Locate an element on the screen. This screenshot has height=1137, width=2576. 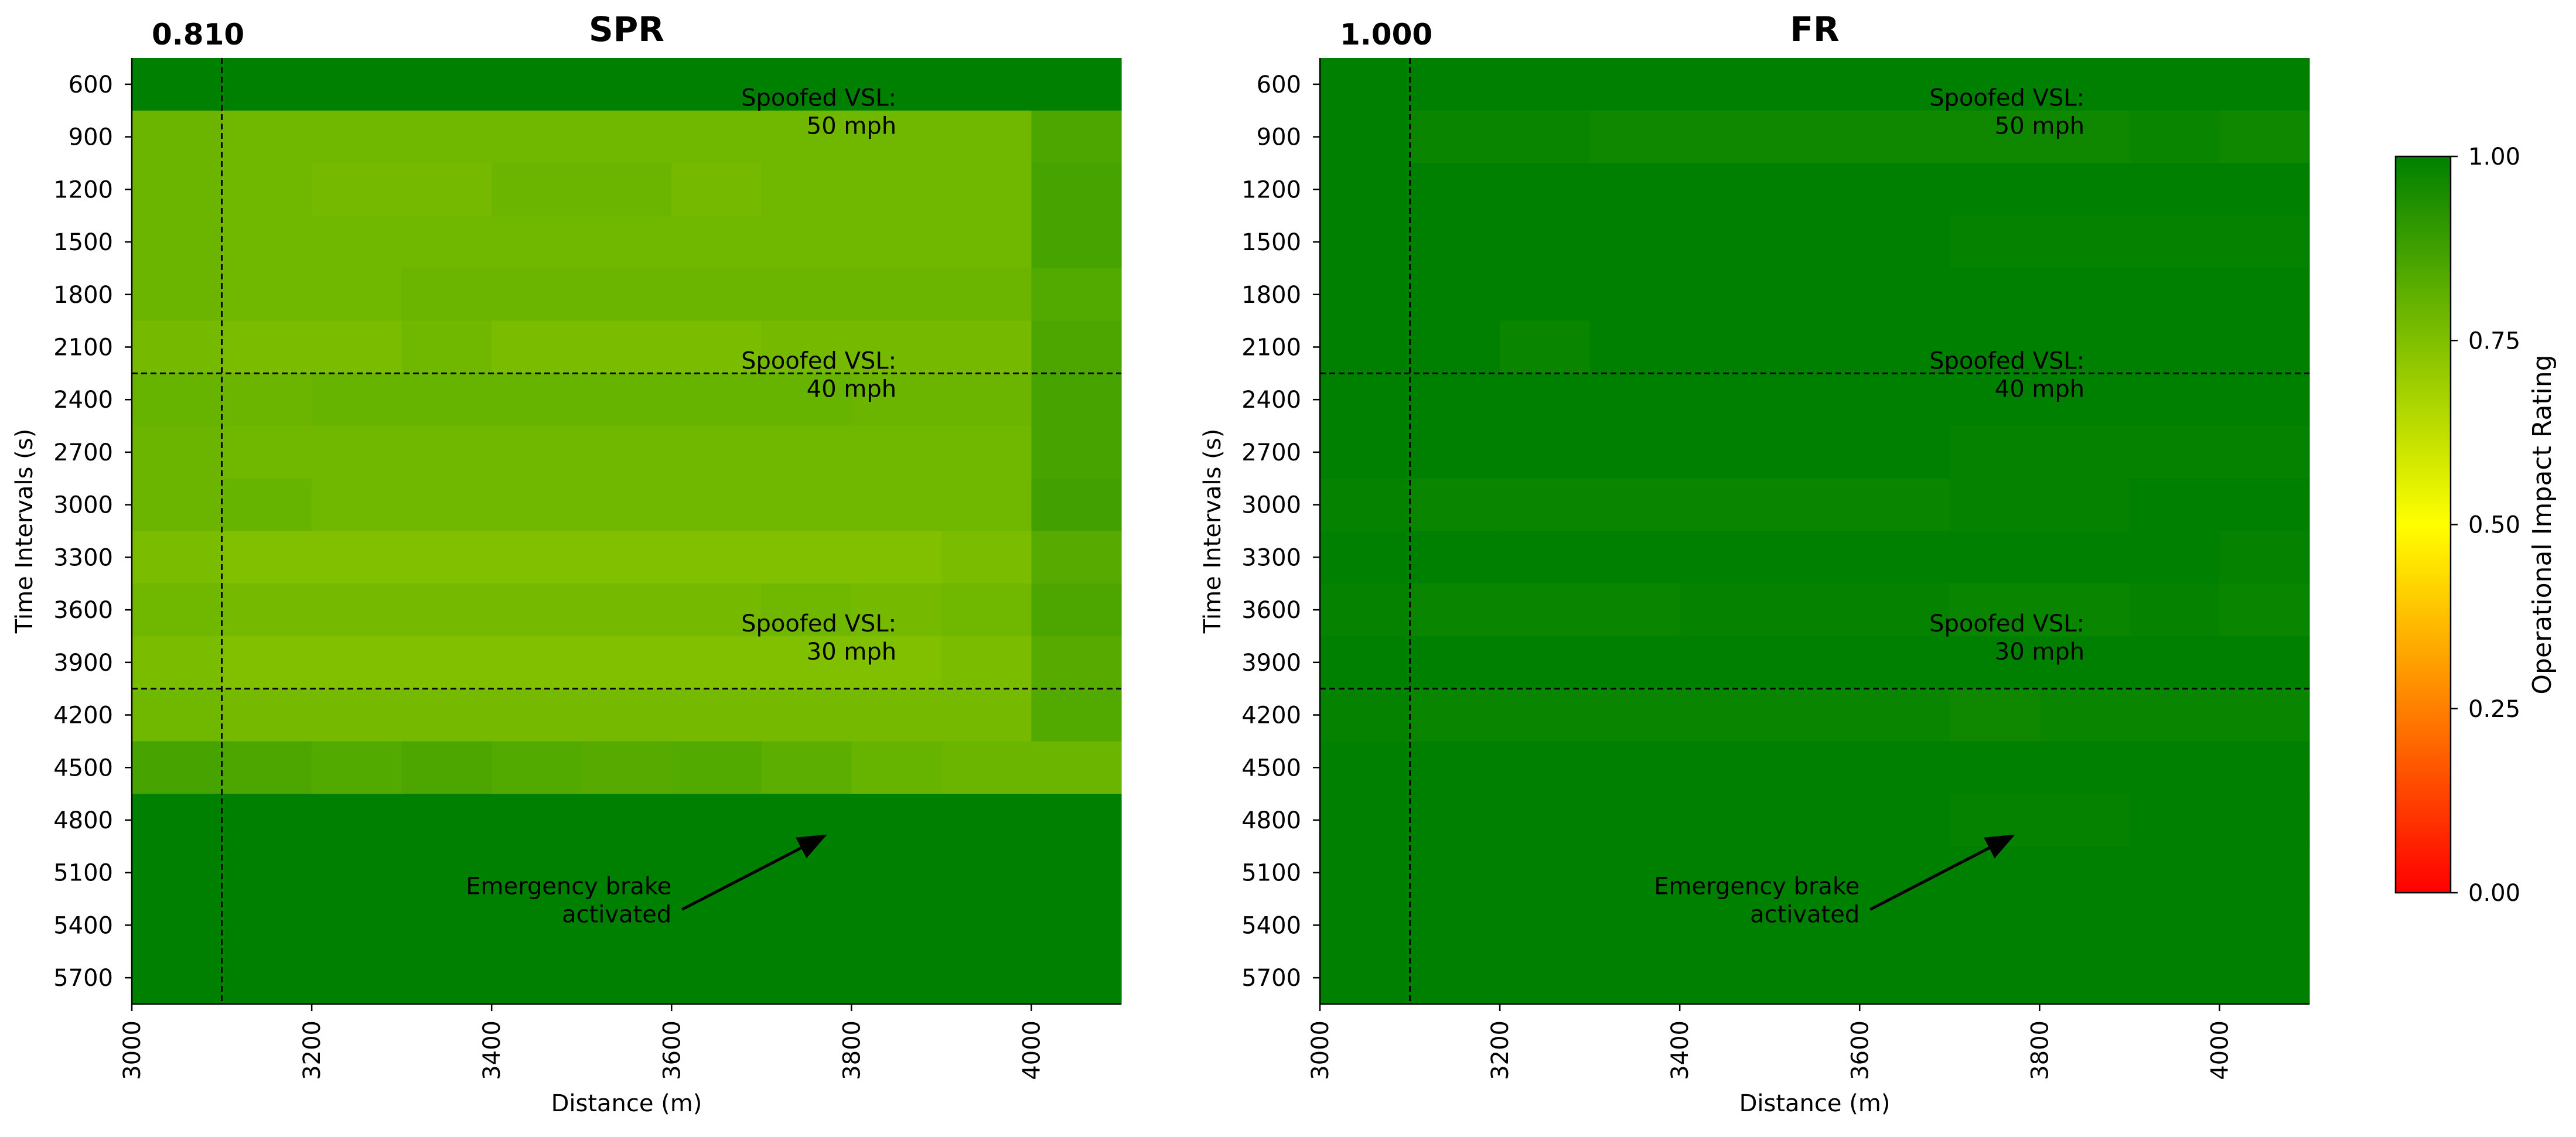
annotation-text: 40 mph is located at coordinates (2040, 388).